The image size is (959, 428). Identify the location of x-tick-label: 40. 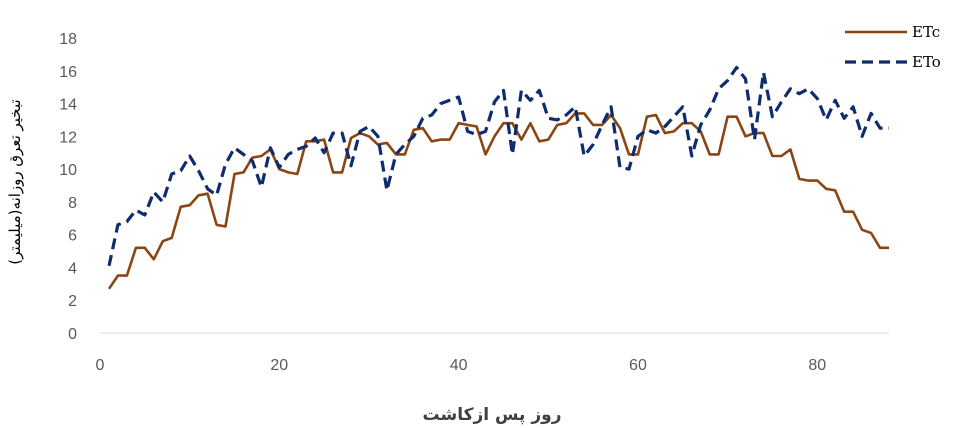
(459, 365).